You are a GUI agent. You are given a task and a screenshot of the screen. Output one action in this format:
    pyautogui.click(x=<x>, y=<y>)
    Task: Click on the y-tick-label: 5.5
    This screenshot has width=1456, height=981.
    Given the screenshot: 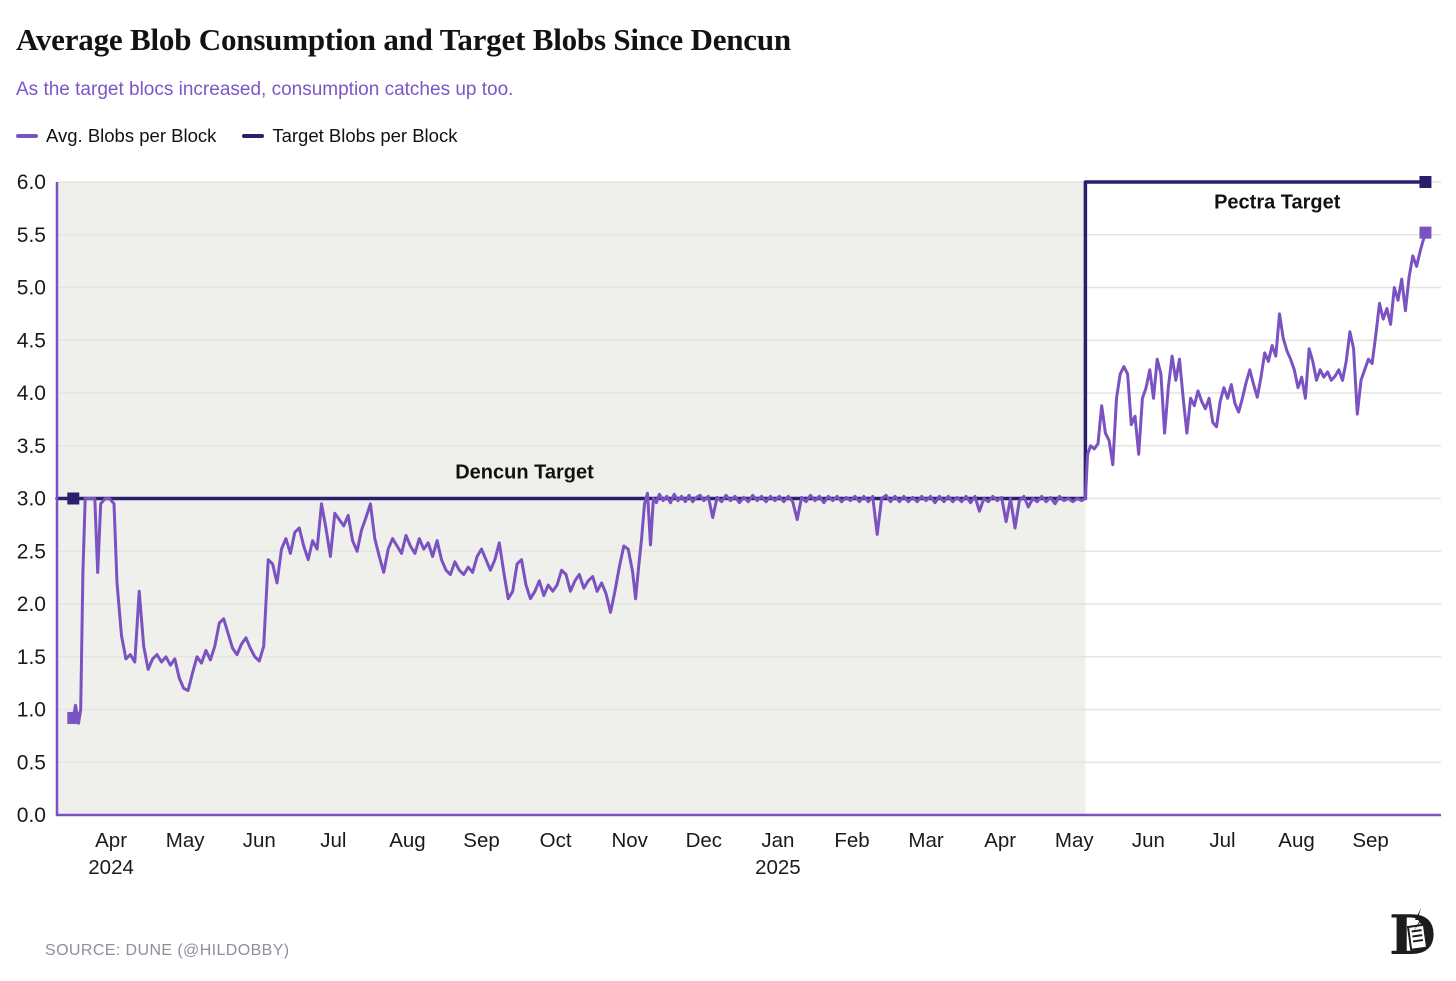 What is the action you would take?
    pyautogui.click(x=31, y=235)
    